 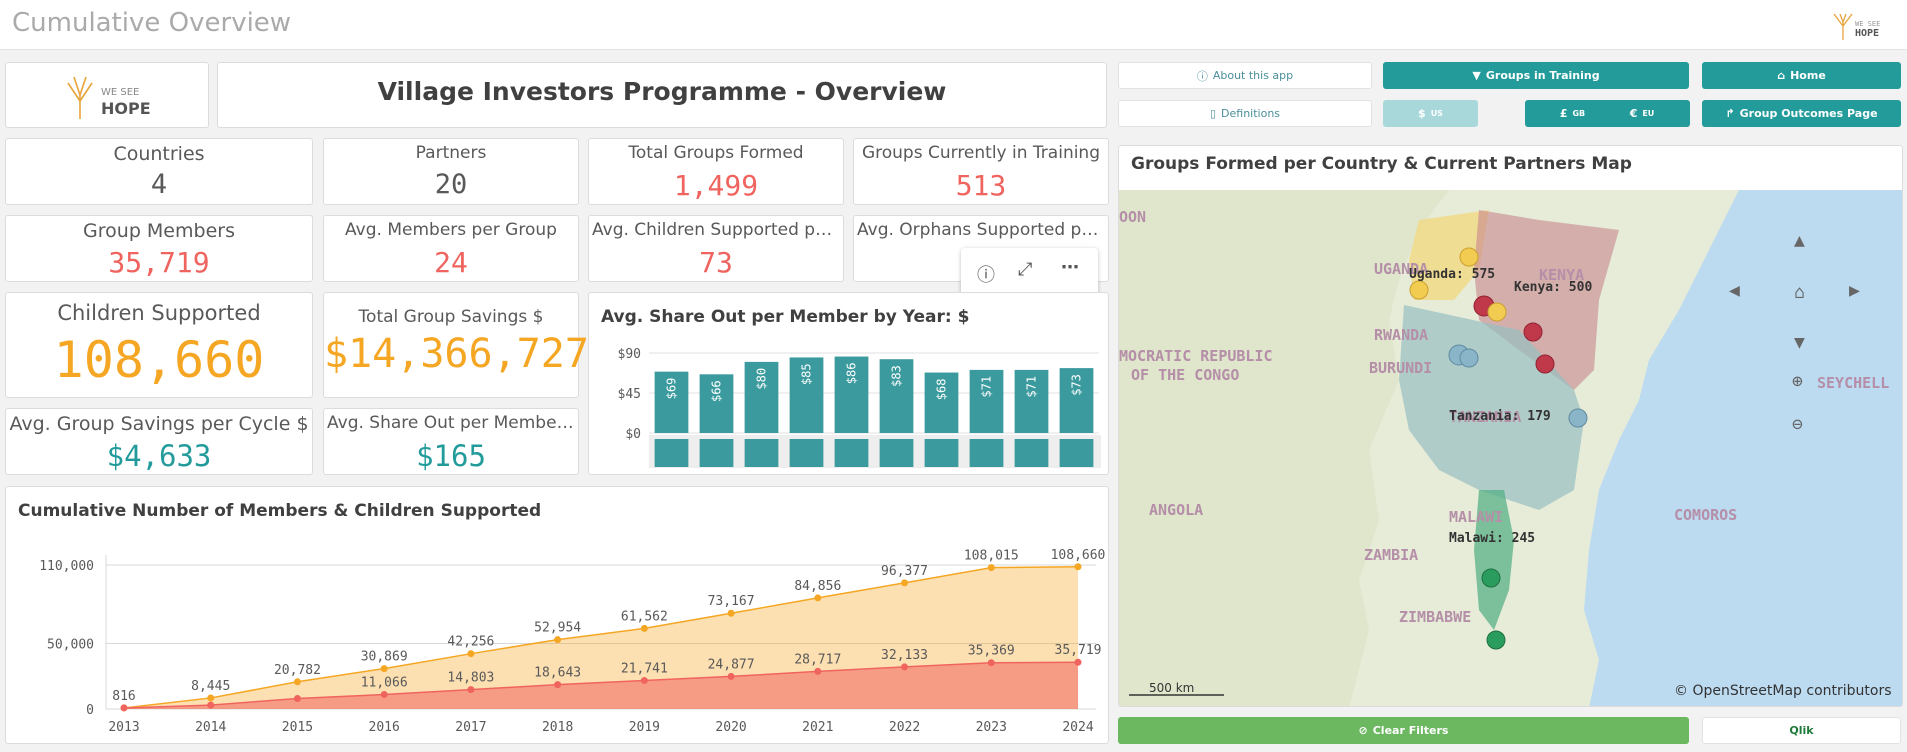 What do you see at coordinates (601, 685) in the screenshot?
I see `series-area` at bounding box center [601, 685].